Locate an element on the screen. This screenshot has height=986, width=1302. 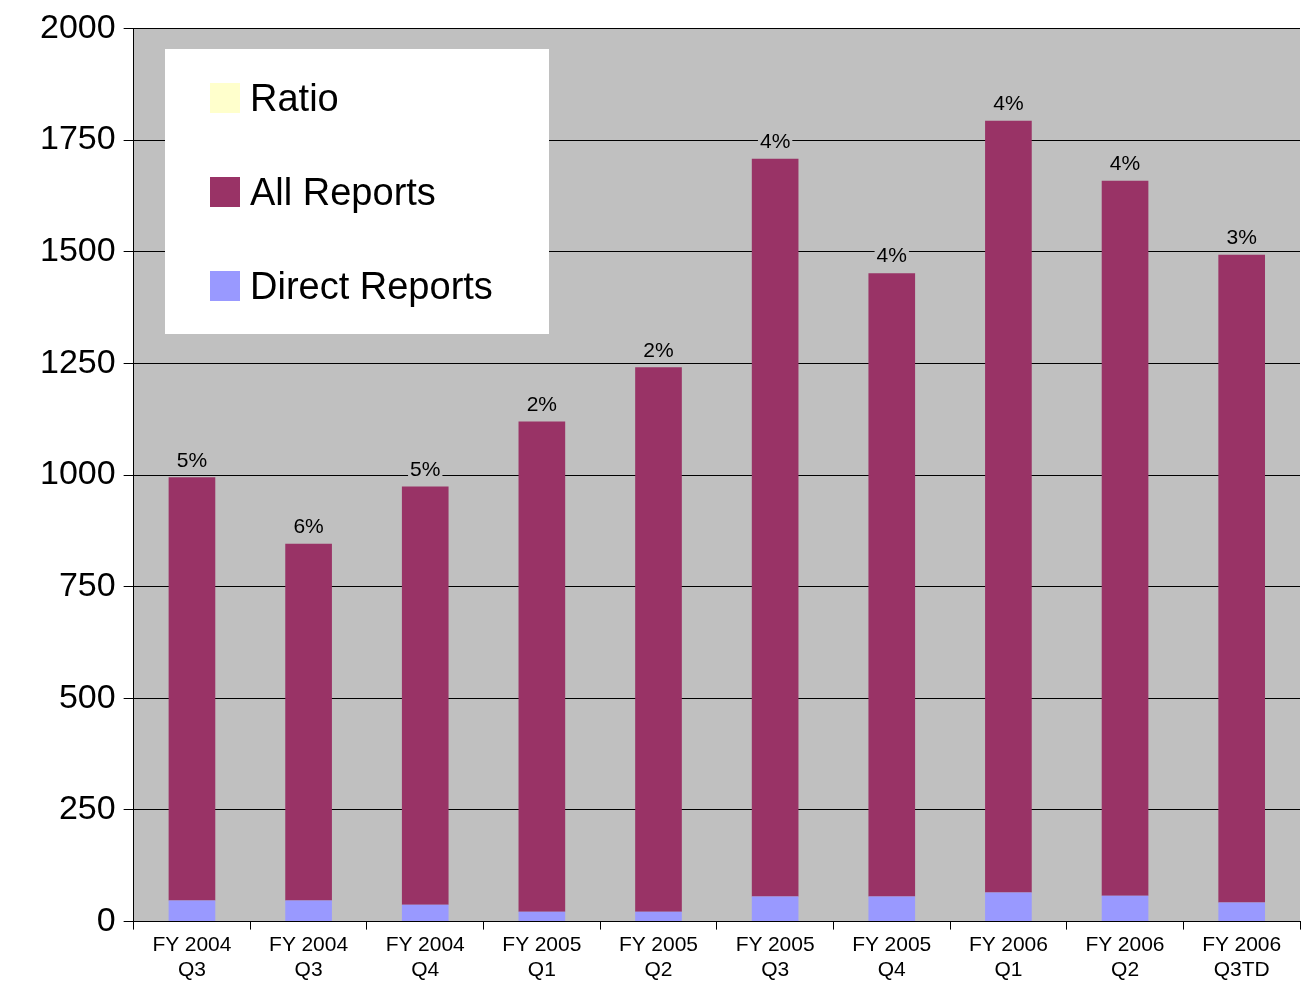
y-tick-label: 1000 is located at coordinates (78, 472).